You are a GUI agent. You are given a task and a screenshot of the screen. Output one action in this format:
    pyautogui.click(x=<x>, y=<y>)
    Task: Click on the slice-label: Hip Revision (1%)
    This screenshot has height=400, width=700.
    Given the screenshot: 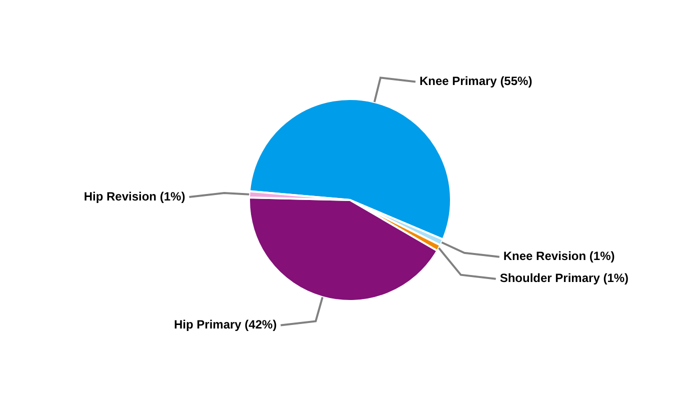 What is the action you would take?
    pyautogui.click(x=135, y=196)
    